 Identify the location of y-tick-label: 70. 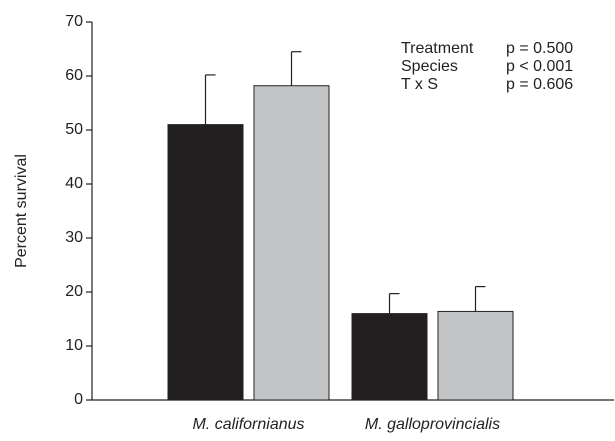
(74, 21).